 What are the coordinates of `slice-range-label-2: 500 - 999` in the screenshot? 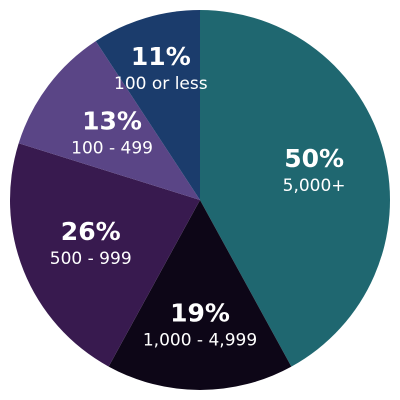 It's located at (91, 259).